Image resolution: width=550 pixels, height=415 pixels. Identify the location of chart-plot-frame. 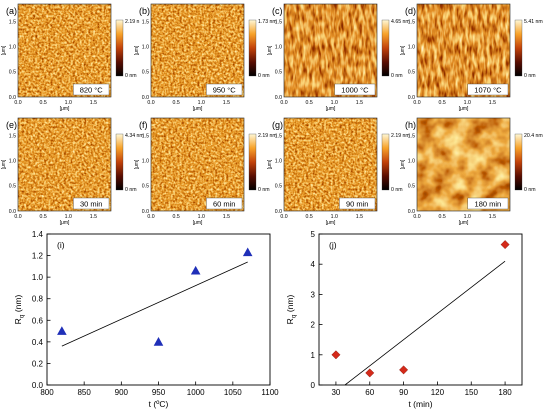
(420, 309).